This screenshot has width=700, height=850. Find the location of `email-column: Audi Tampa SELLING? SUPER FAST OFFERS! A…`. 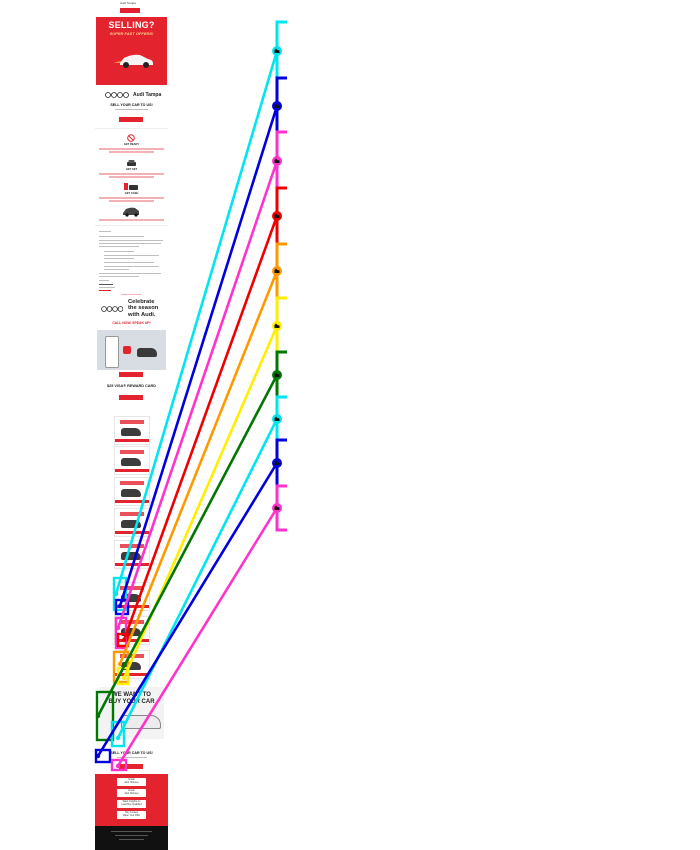

email-column: Audi Tampa SELLING? SUPER FAST OFFERS! A… is located at coordinates (131, 425).